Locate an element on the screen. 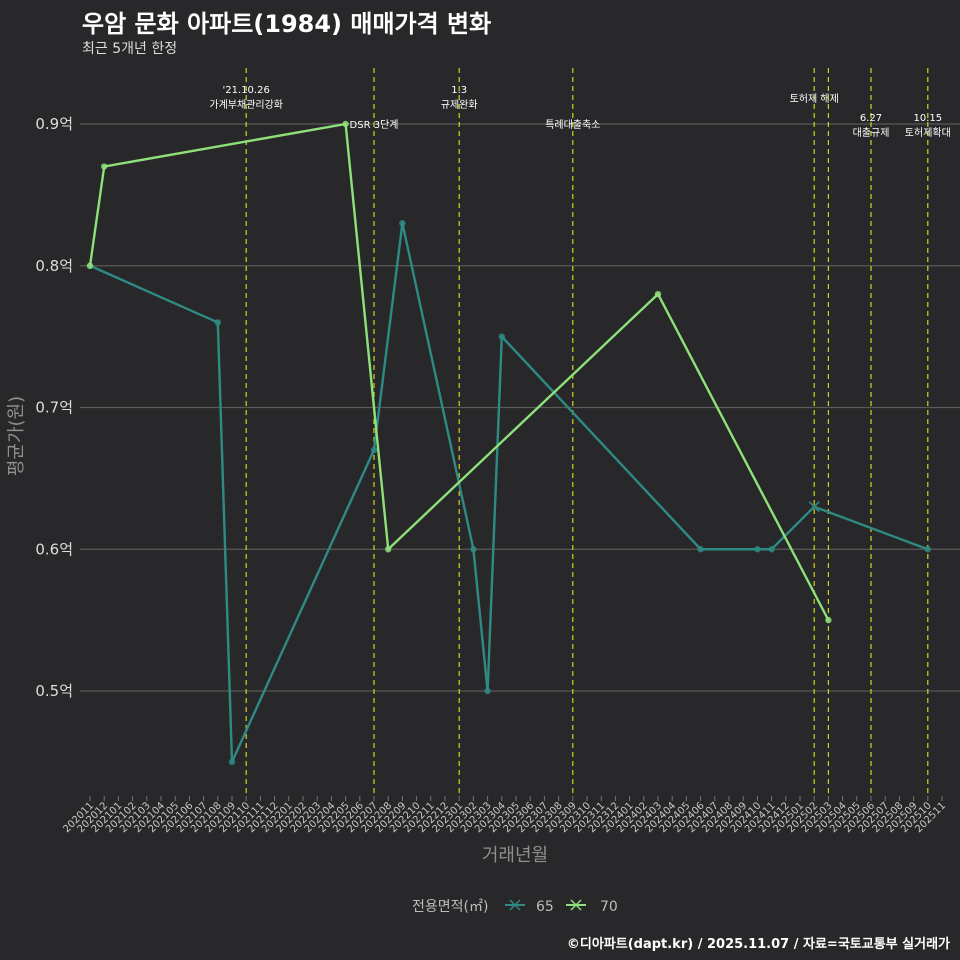  event-label: DSR 3단계 is located at coordinates (374, 125).